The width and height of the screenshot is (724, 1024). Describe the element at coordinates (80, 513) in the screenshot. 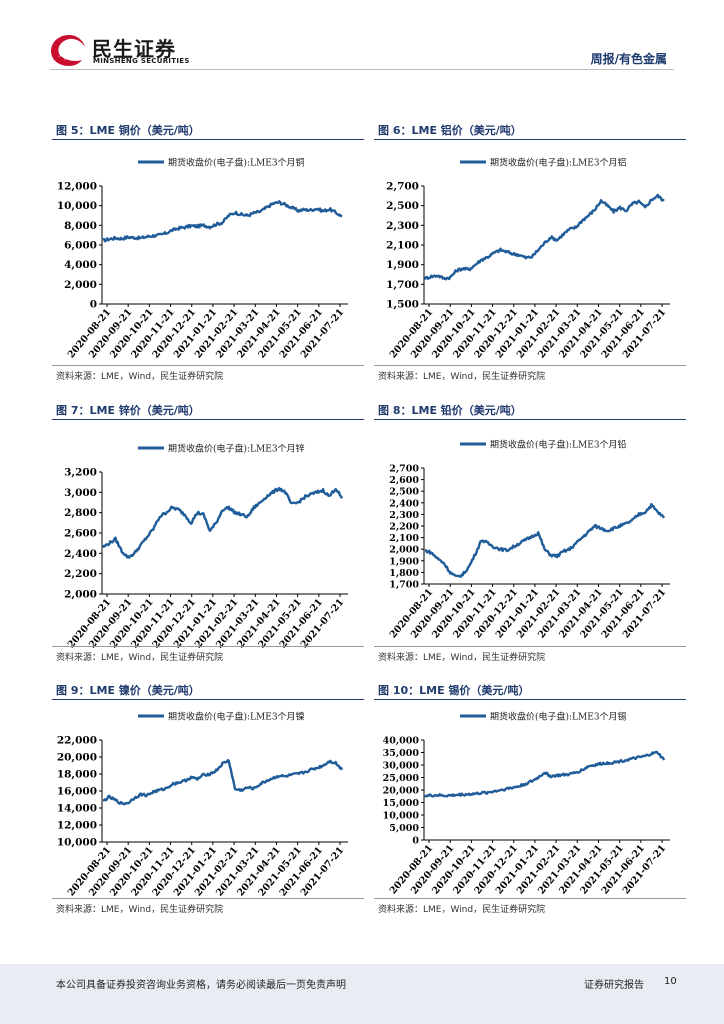

I see `y-tick-label: 2,800` at that location.